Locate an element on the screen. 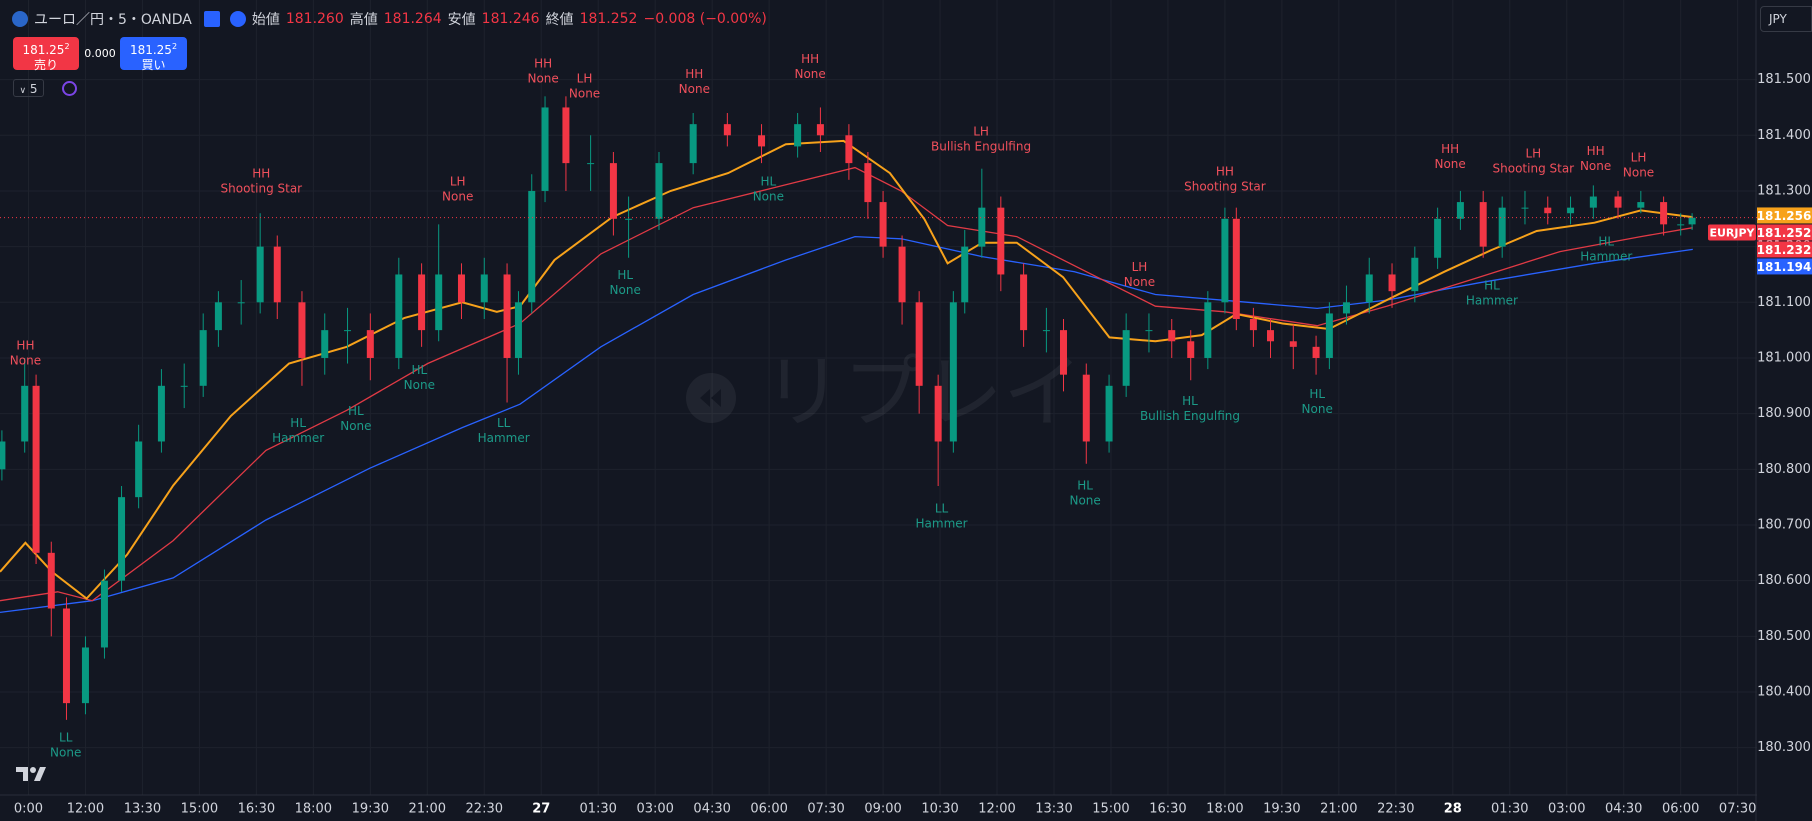 The width and height of the screenshot is (1812, 821). x-tick-label: 01:30 is located at coordinates (1509, 809).